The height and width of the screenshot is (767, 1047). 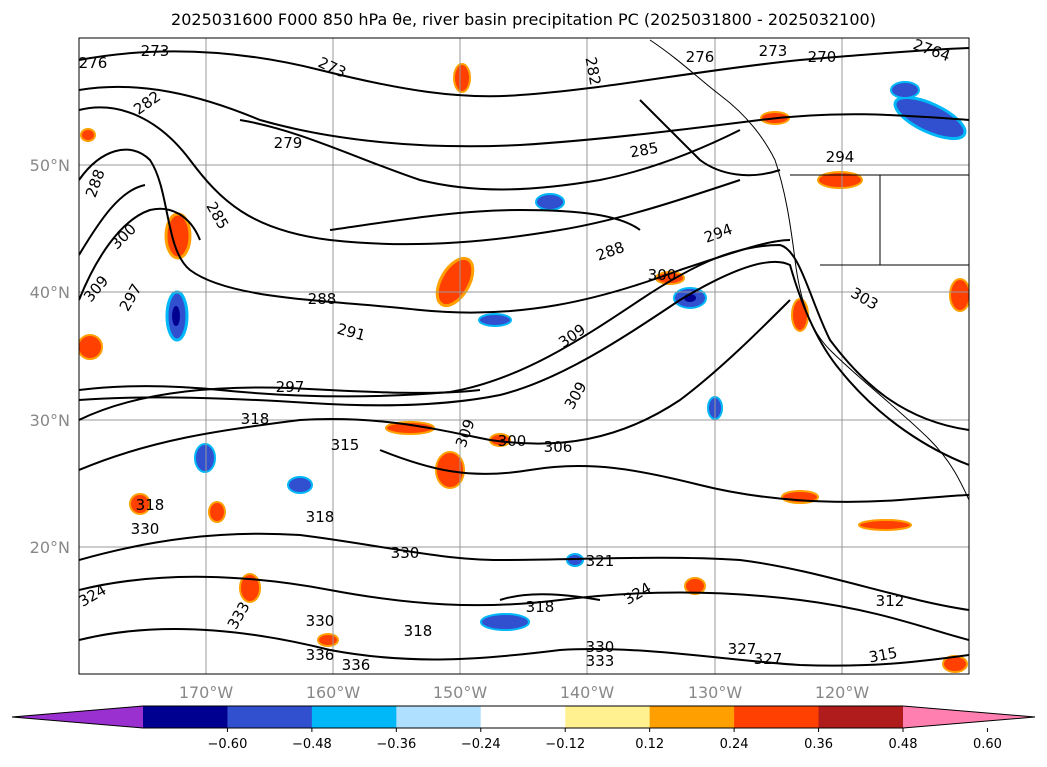 What do you see at coordinates (460, 692) in the screenshot?
I see `lon-label-150w: 150°W` at bounding box center [460, 692].